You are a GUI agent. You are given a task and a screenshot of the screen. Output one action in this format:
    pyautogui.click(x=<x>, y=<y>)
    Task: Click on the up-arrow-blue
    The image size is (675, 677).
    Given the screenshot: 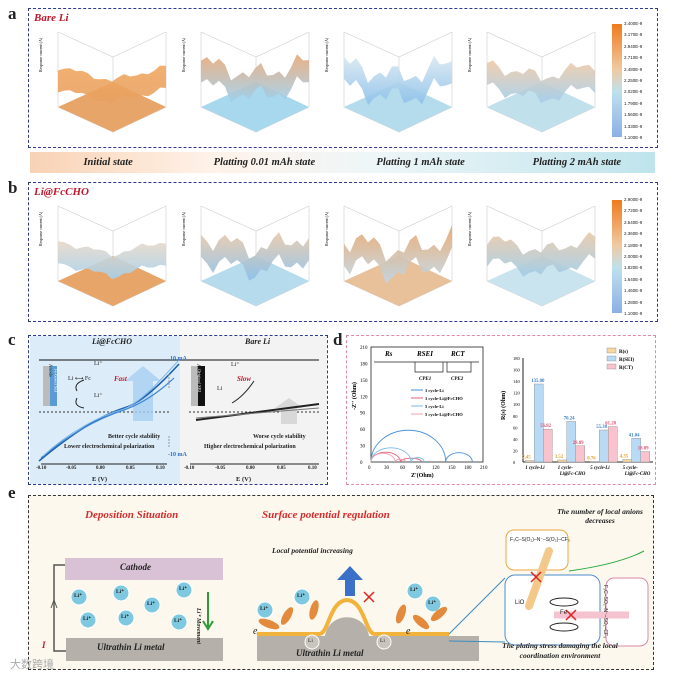 What is the action you would take?
    pyautogui.click(x=143, y=393)
    